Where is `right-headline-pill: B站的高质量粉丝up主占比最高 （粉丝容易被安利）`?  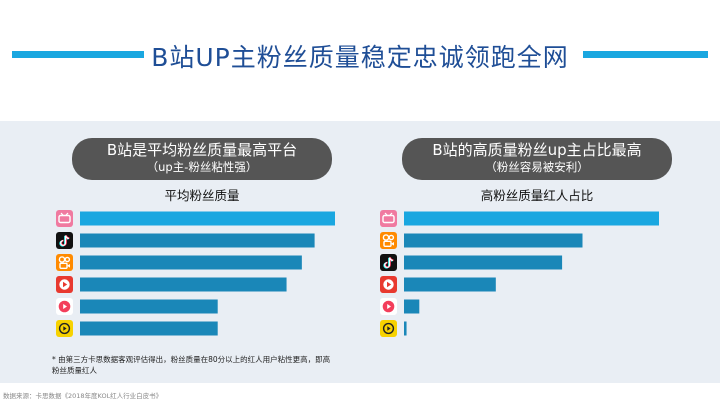 right-headline-pill: B站的高质量粉丝up主占比最高 （粉丝容易被安利） is located at coordinates (537, 159).